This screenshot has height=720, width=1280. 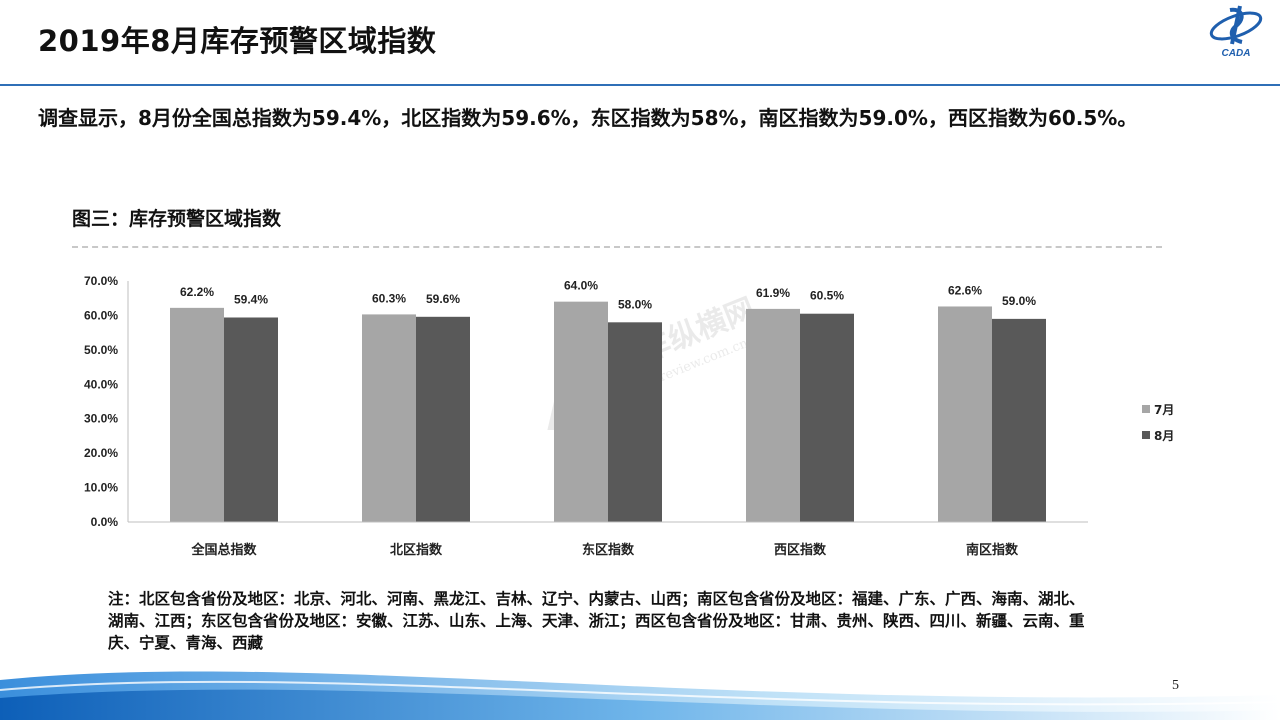 What do you see at coordinates (101, 281) in the screenshot?
I see `y-tick-label: 70.0%` at bounding box center [101, 281].